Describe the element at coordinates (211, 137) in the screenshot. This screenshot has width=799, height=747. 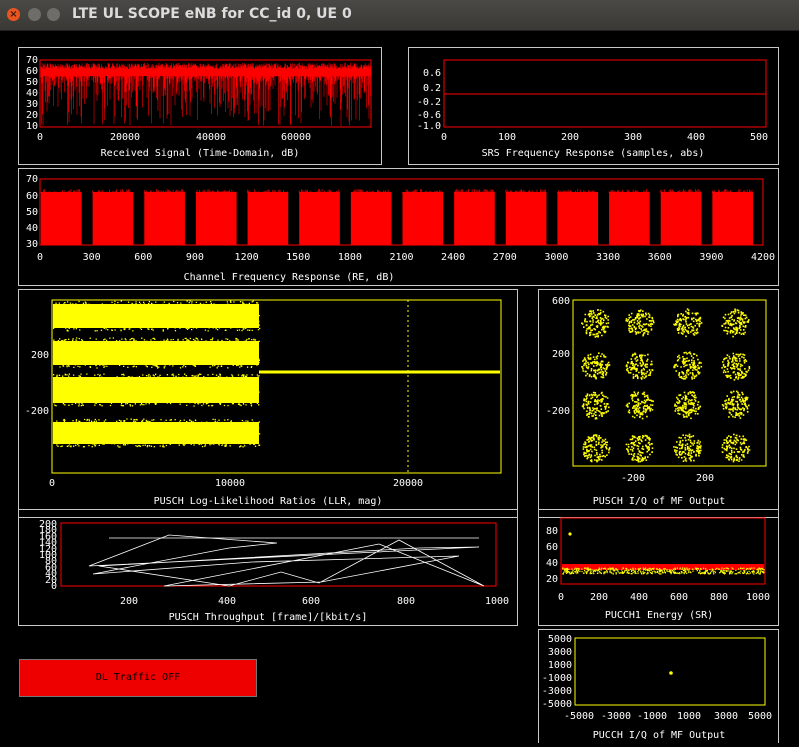
I see `x-tick: 40000` at that location.